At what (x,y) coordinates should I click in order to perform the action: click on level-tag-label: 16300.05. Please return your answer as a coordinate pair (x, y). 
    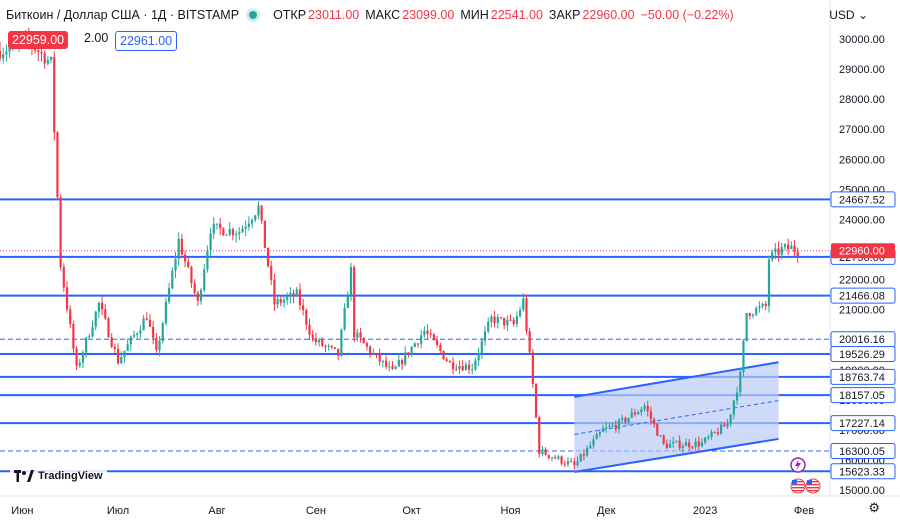
    Looking at the image, I should click on (862, 452).